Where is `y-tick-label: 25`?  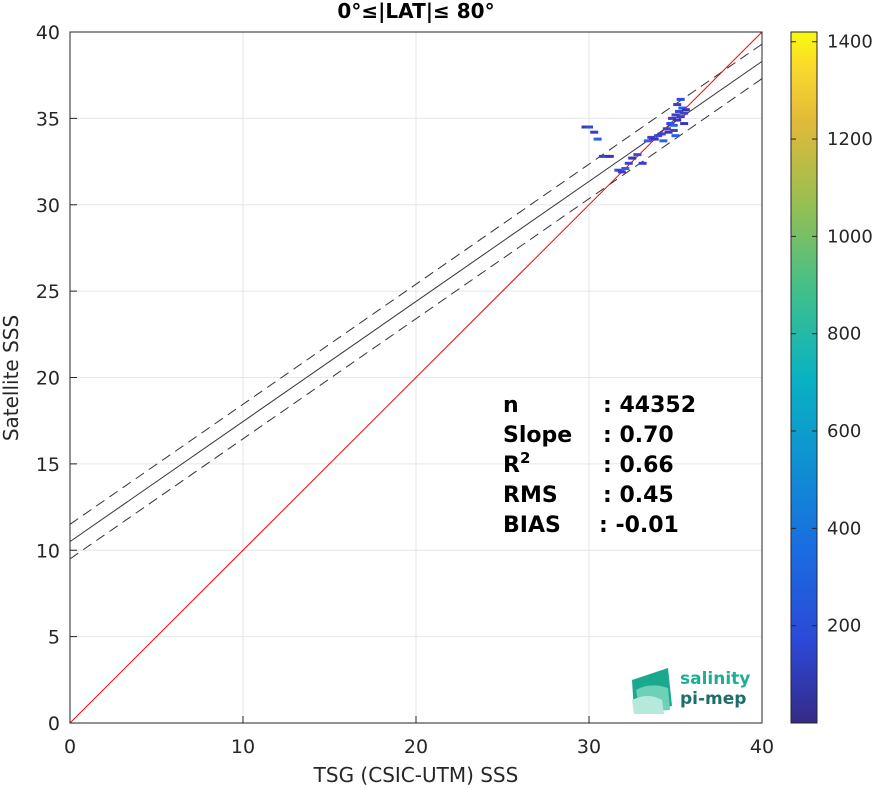
y-tick-label: 25 is located at coordinates (48, 292).